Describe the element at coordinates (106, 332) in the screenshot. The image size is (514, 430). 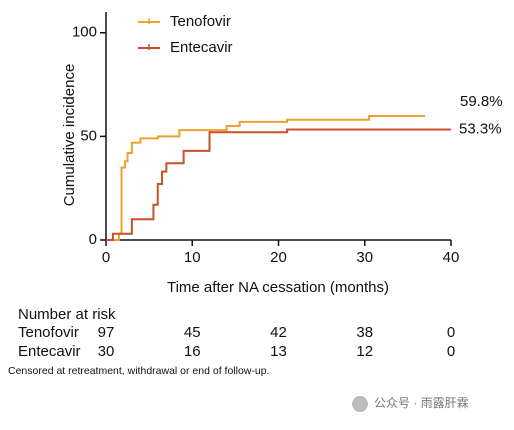
I see `risk-count: 97` at that location.